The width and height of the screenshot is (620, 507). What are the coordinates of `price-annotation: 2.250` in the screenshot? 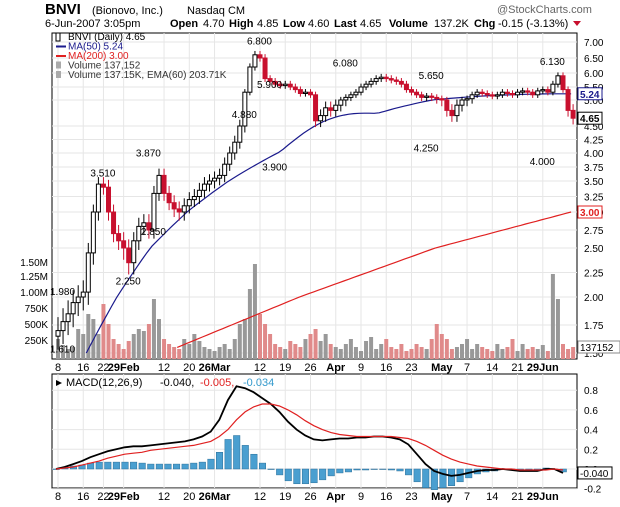 It's located at (128, 282).